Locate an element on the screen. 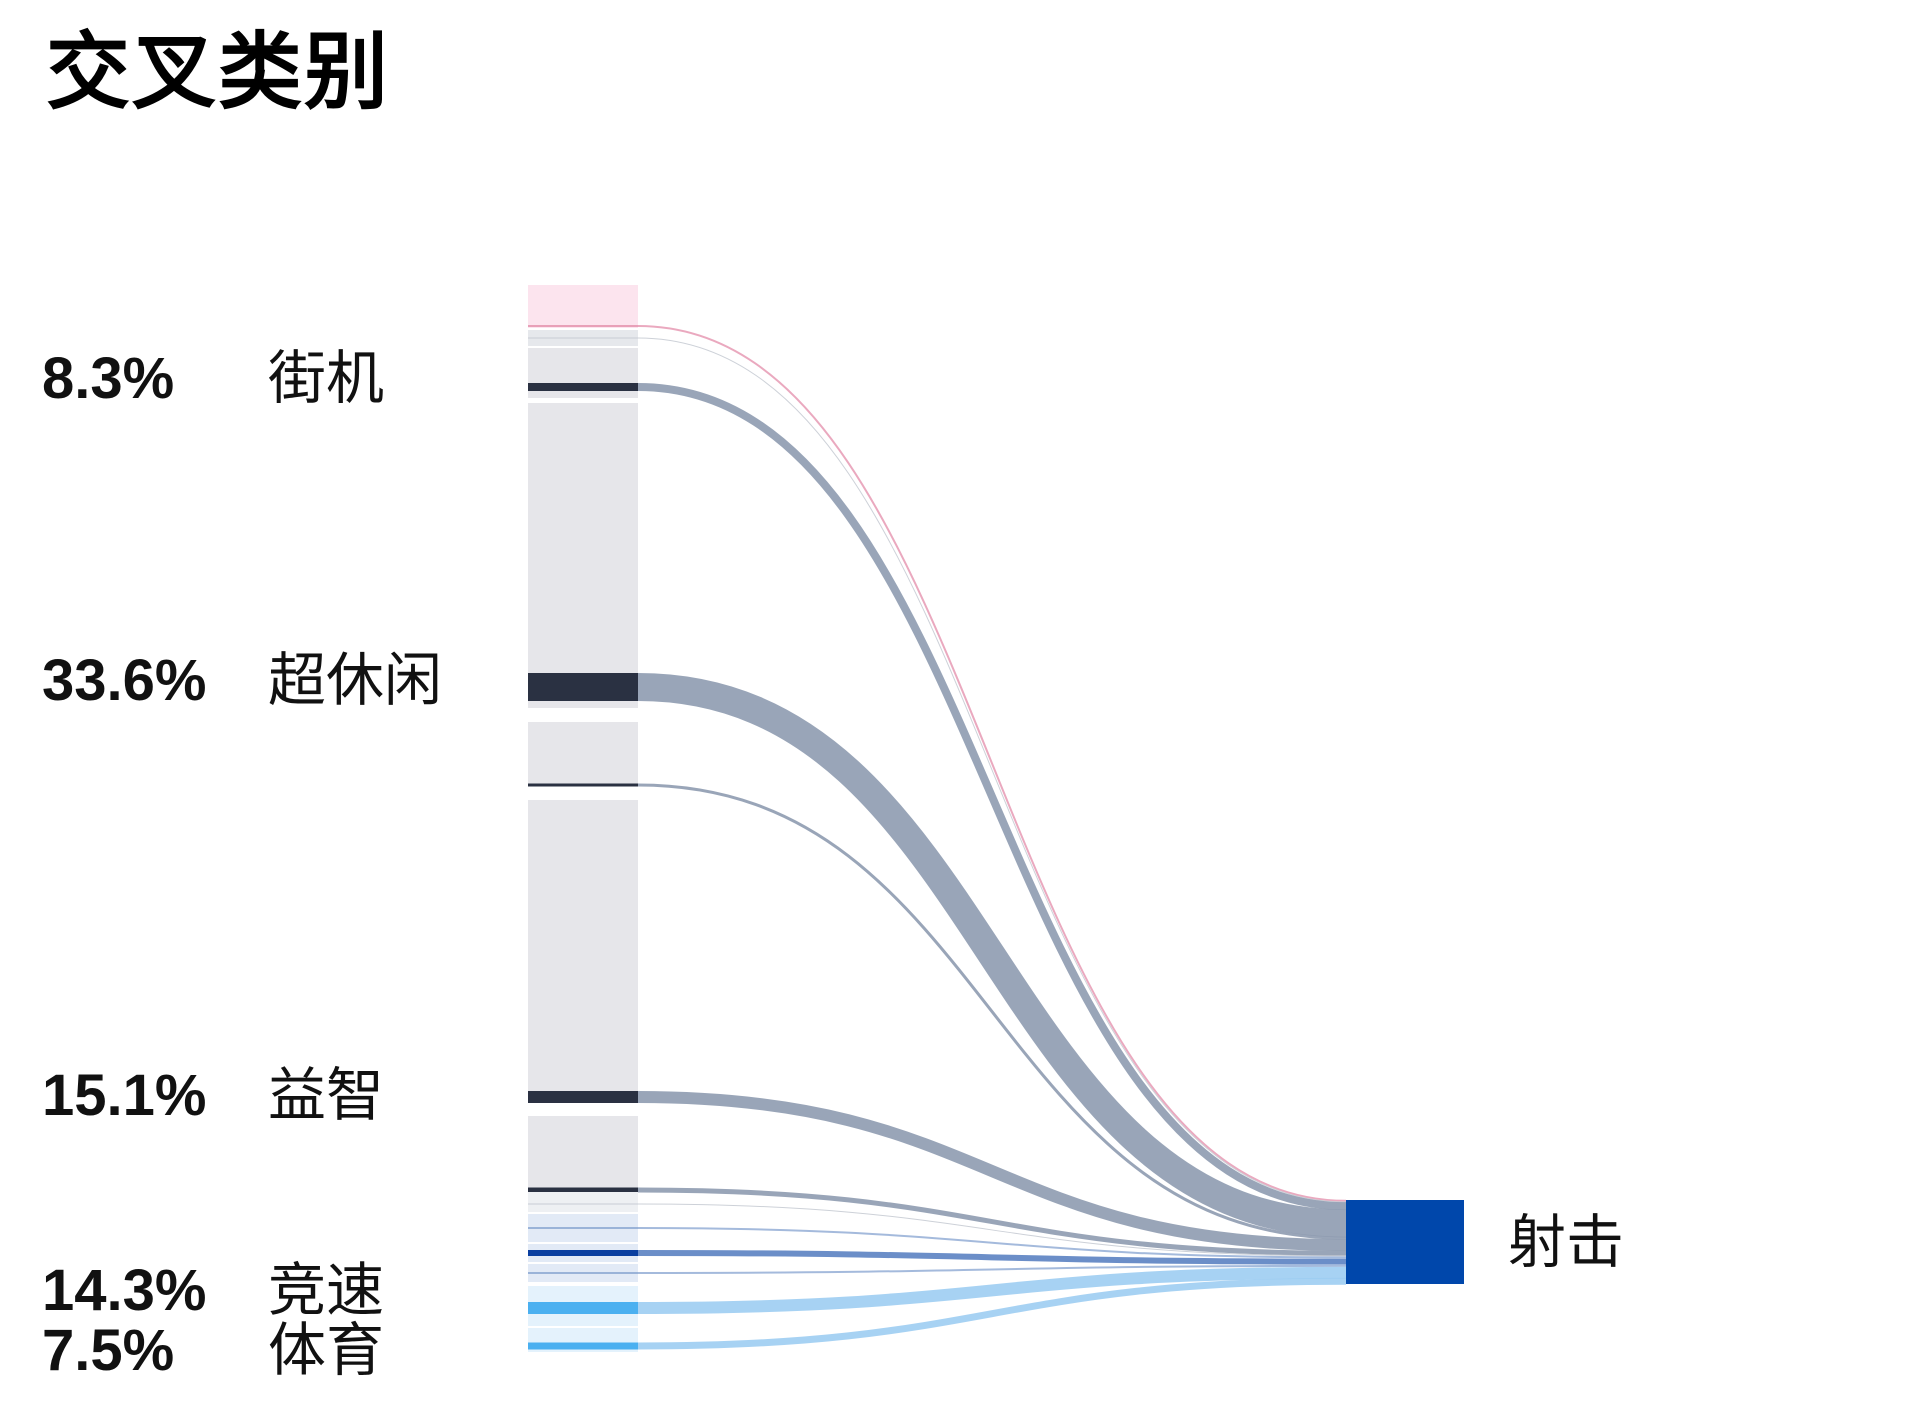 The image size is (1917, 1406). source-node-bar-sports is located at coordinates (583, 1308).